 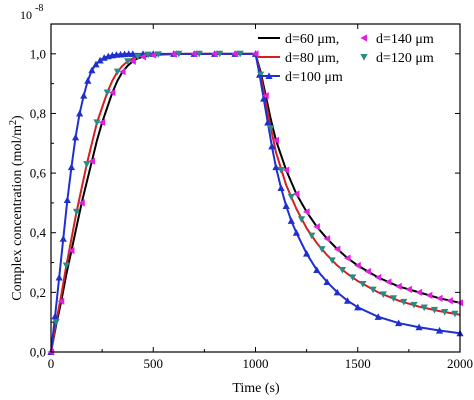 I want to click on y-axis-title-sup: 2, so click(x=13, y=122).